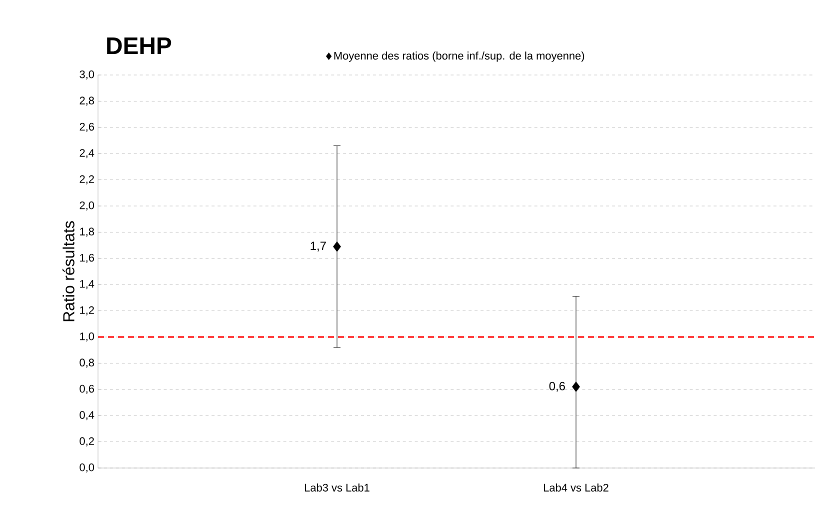 The width and height of the screenshot is (828, 515). I want to click on x-tick-label: Lab3 vs Lab1, so click(337, 488).